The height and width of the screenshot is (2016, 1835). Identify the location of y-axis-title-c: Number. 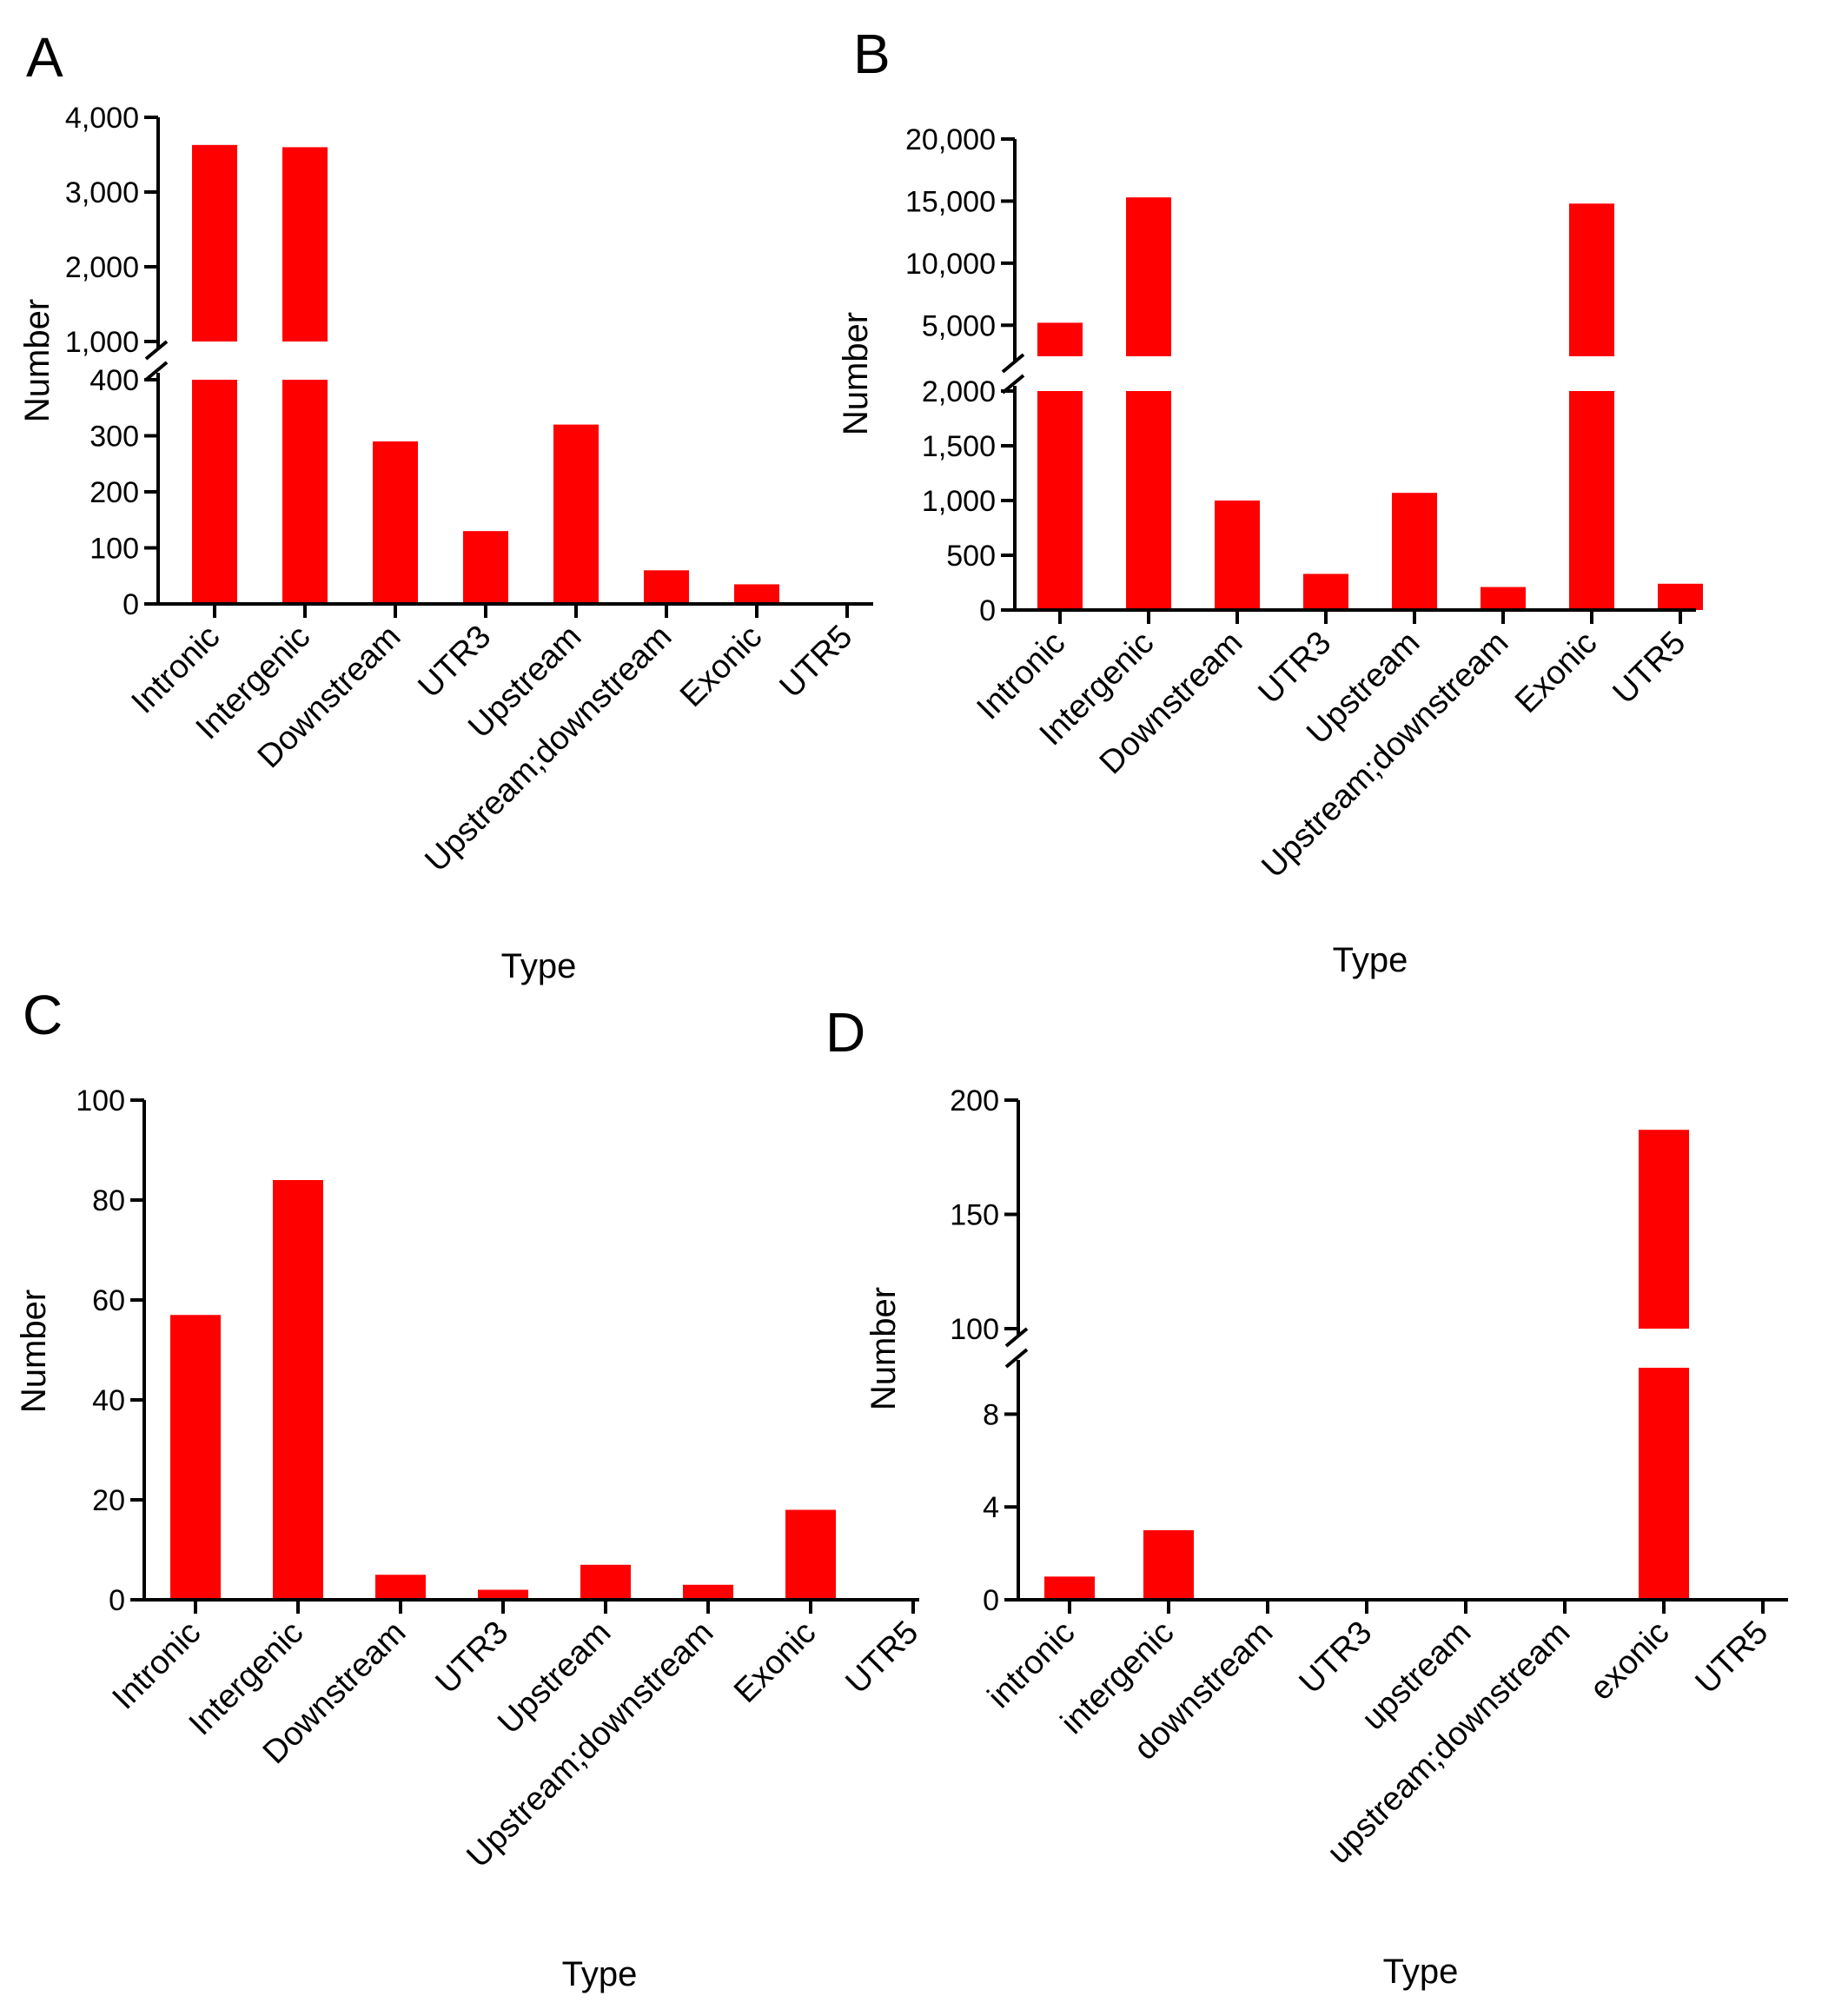
(34, 1351).